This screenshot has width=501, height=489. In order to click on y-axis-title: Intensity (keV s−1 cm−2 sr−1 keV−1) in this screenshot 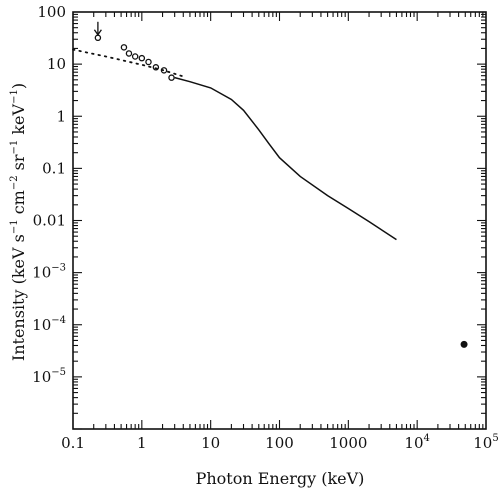, I will do `click(18, 222)`.